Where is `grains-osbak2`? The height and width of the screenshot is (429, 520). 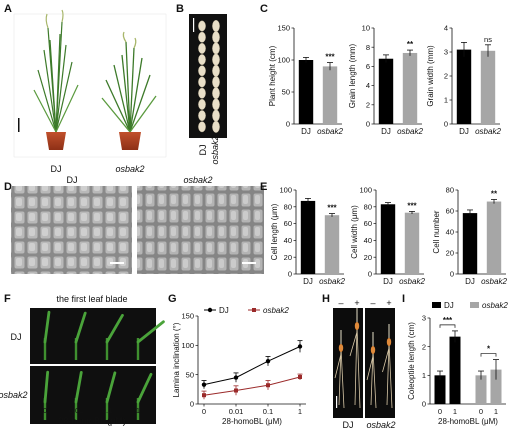 grains-osbak2 is located at coordinates (216, 76).